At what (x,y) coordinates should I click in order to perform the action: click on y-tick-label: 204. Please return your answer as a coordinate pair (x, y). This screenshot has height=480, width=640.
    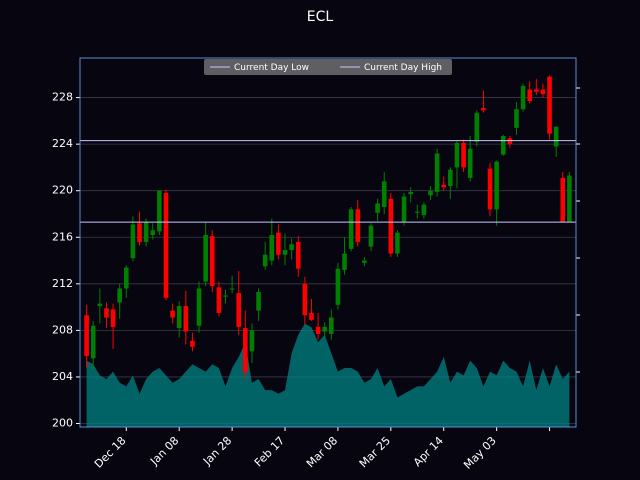
    Looking at the image, I should click on (62, 376).